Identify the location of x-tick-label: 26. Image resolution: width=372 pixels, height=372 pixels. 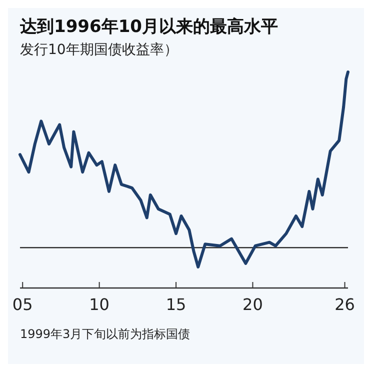
(344, 304).